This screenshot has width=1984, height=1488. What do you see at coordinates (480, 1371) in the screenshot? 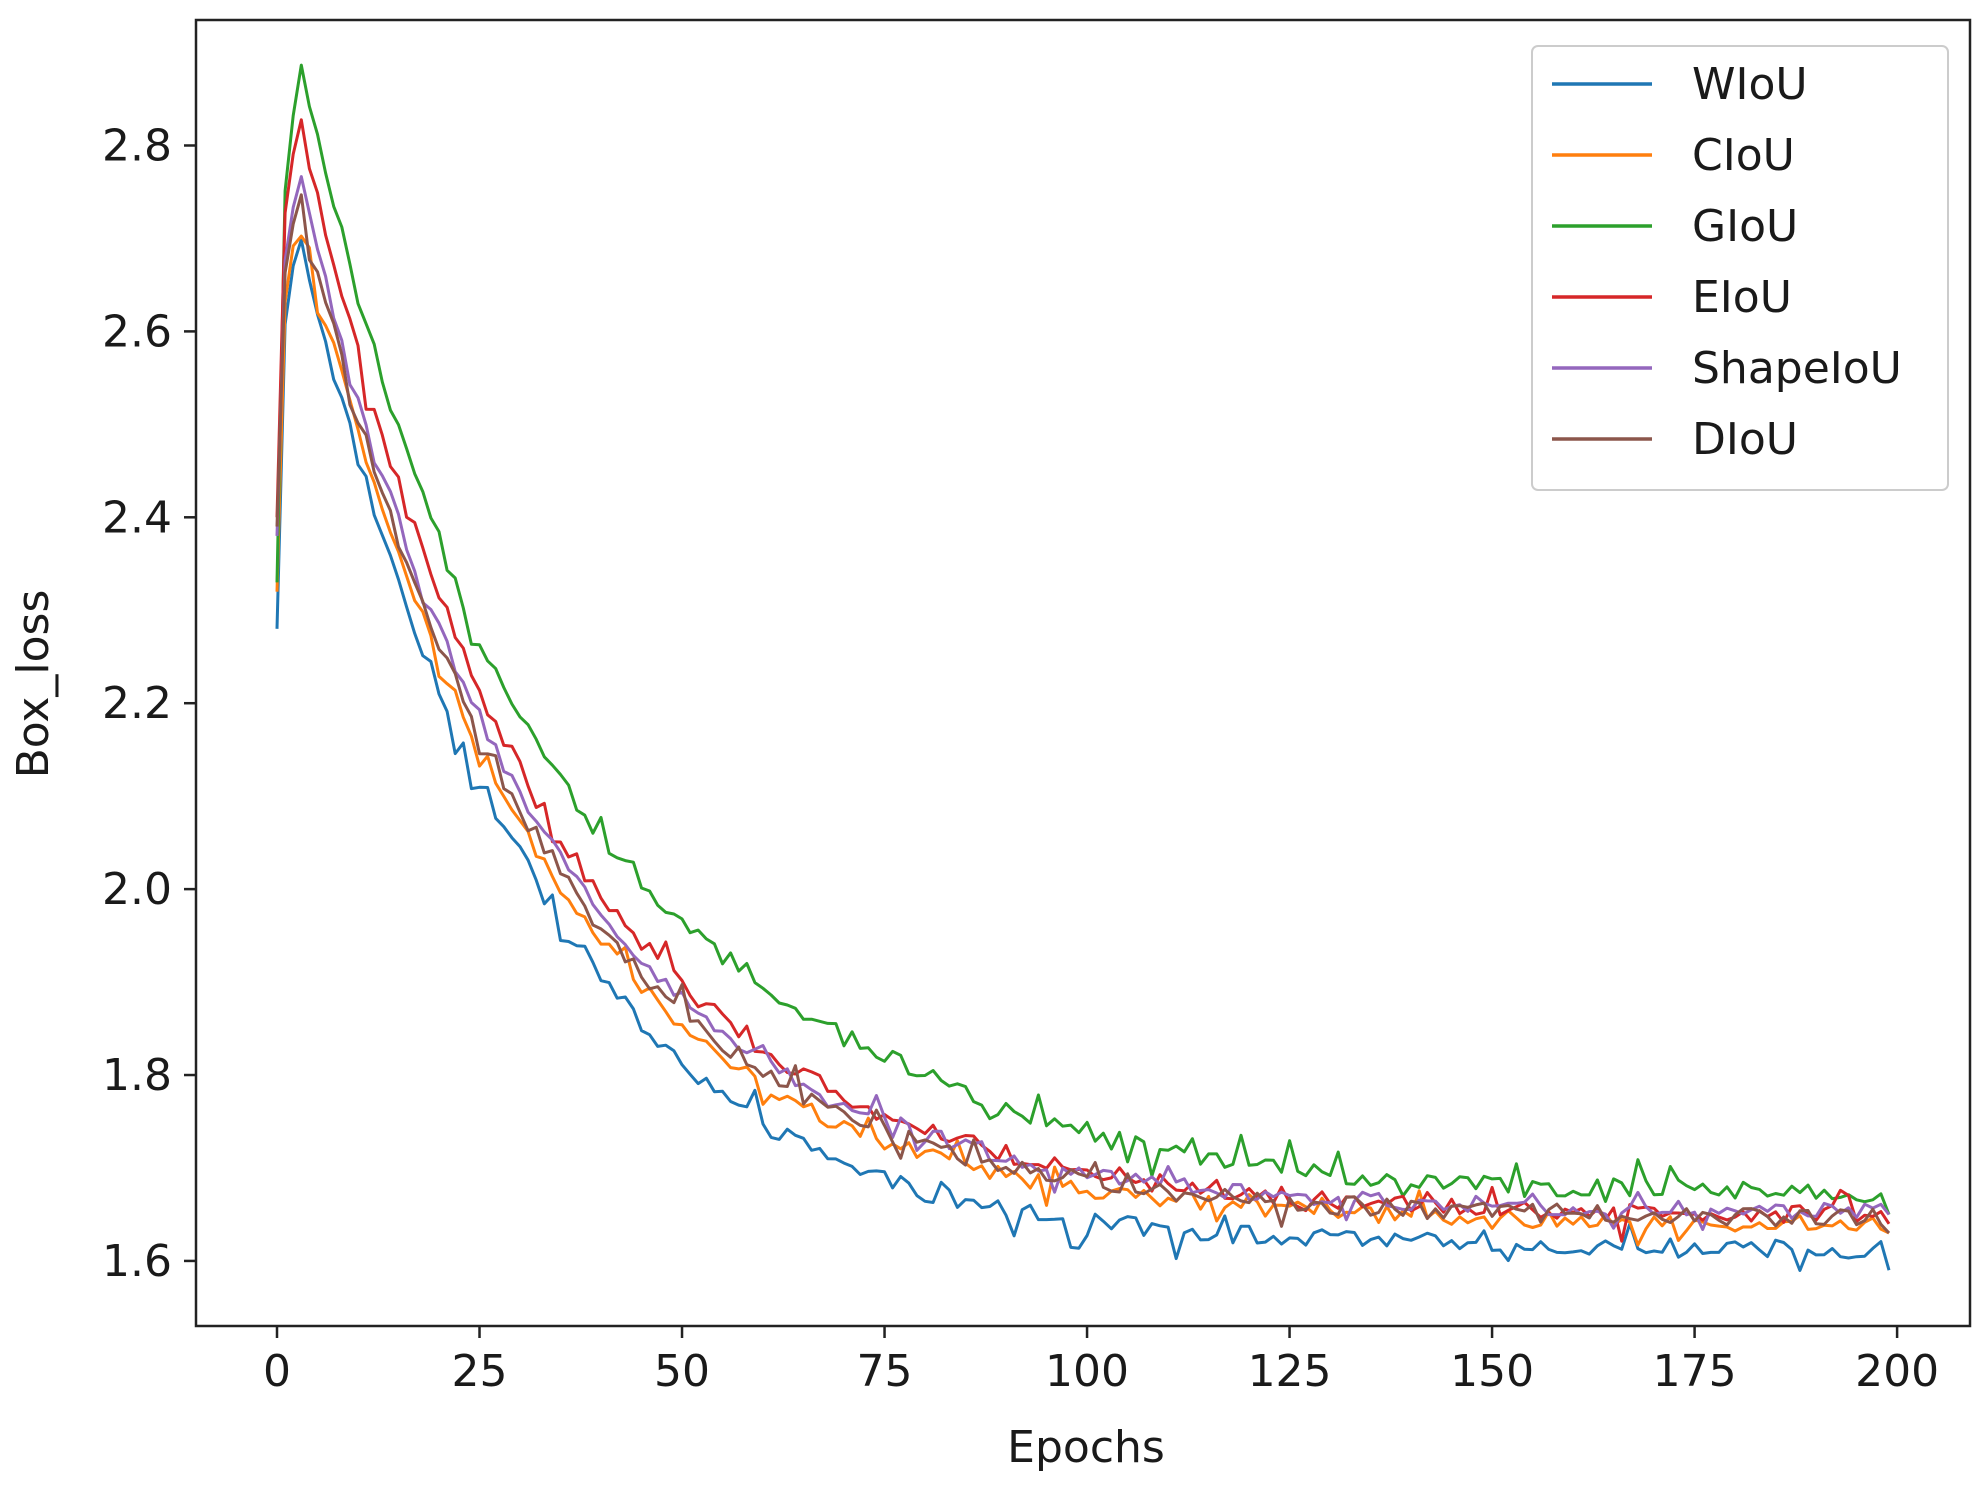
I see `x-tick-label: 25` at bounding box center [480, 1371].